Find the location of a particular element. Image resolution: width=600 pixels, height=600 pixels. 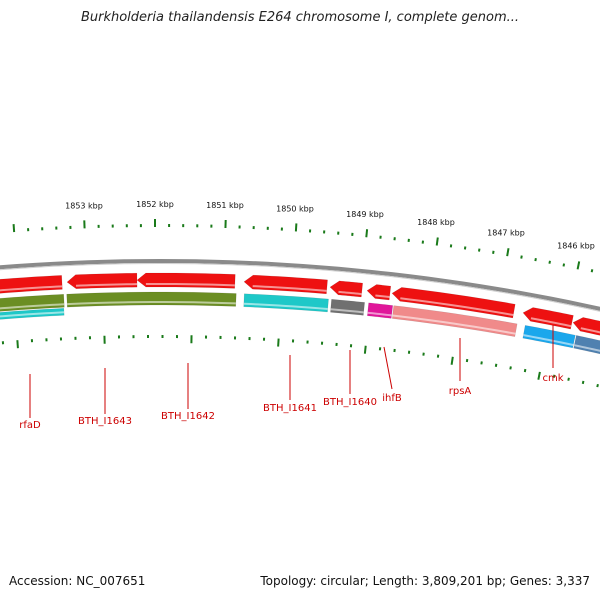

gene-label: BTH_I1642 is located at coordinates (188, 416).